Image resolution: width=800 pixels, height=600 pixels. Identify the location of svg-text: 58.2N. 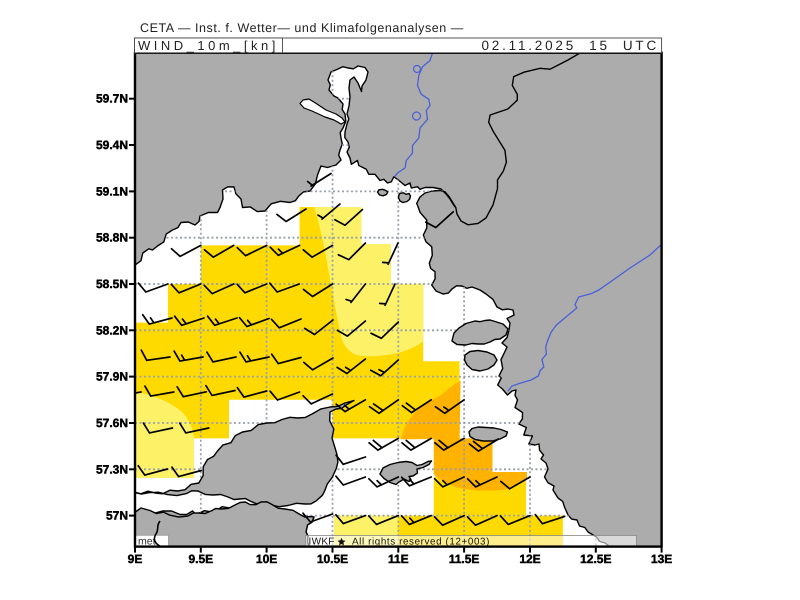
(112, 330).